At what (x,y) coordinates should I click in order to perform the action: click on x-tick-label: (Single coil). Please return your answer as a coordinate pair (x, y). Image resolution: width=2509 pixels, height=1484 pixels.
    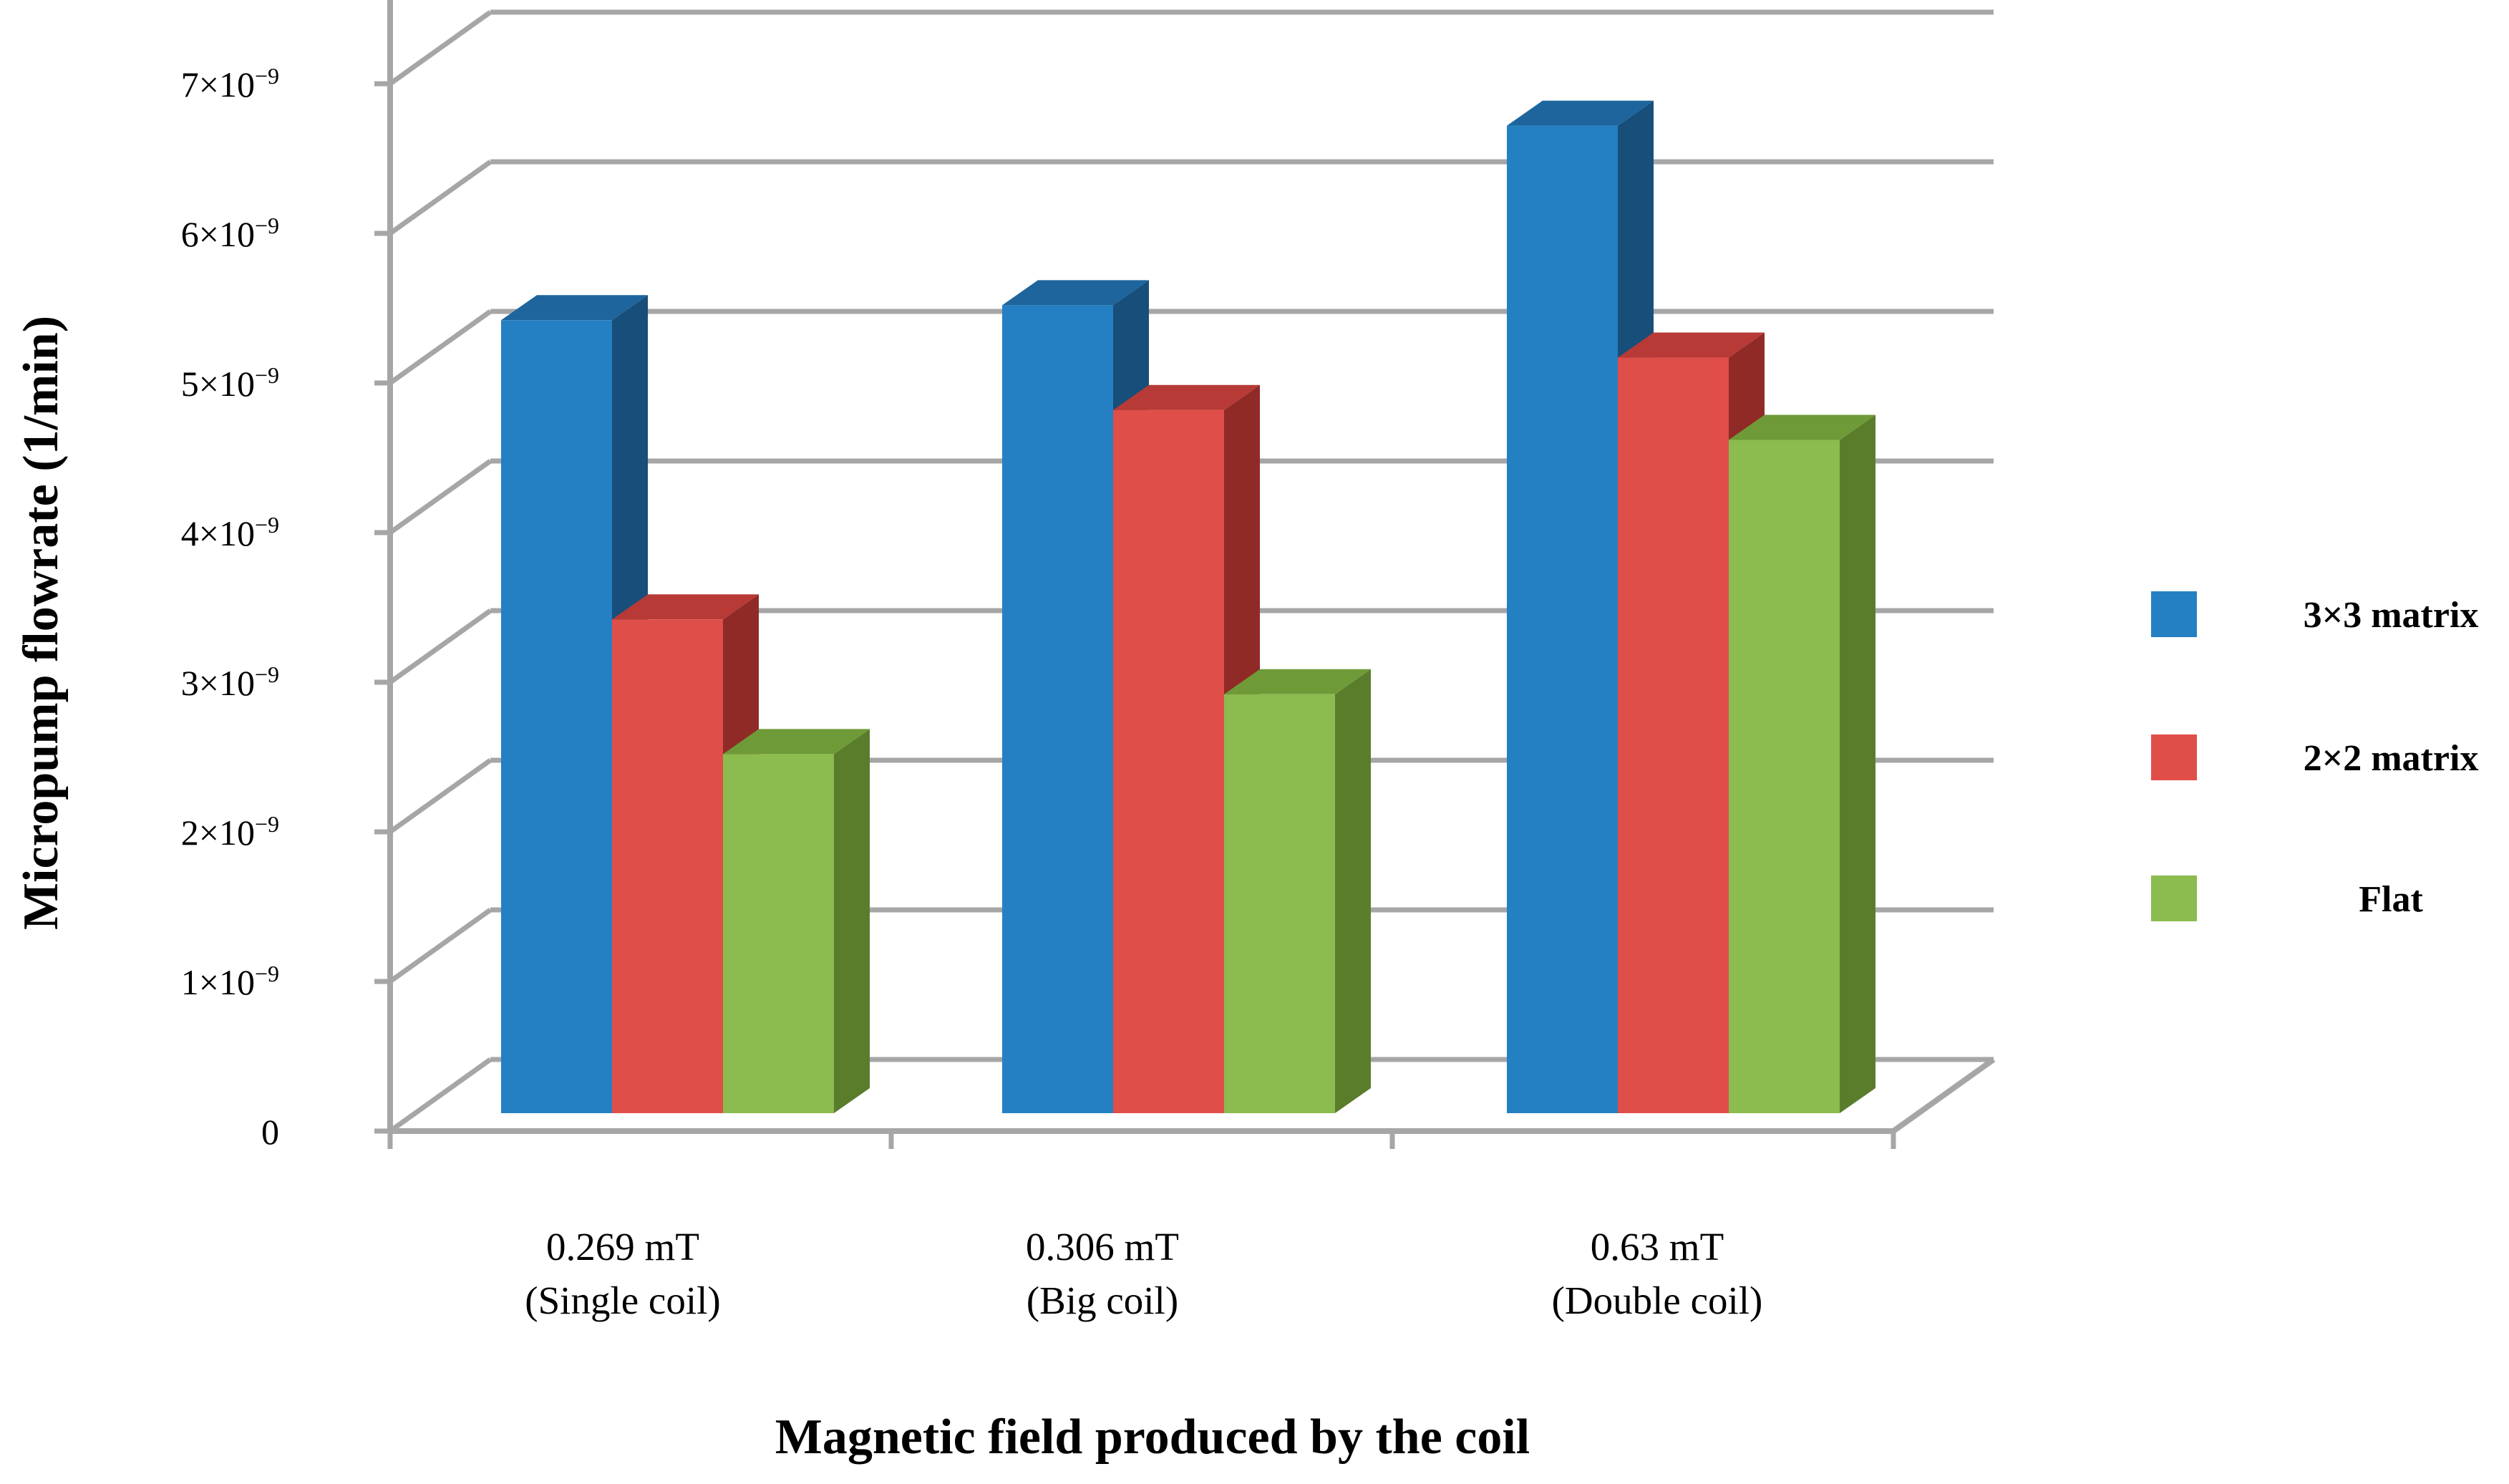
    Looking at the image, I should click on (622, 1300).